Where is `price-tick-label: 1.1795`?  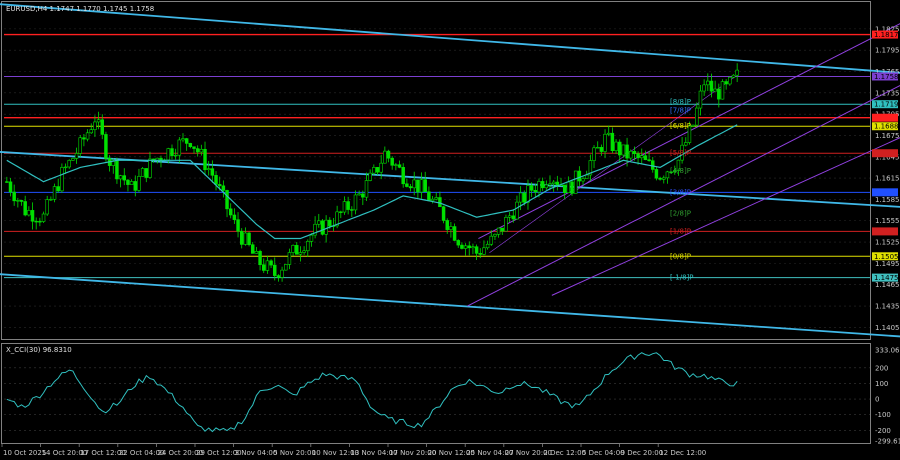
price-tick-label: 1.1795 is located at coordinates (887, 51).